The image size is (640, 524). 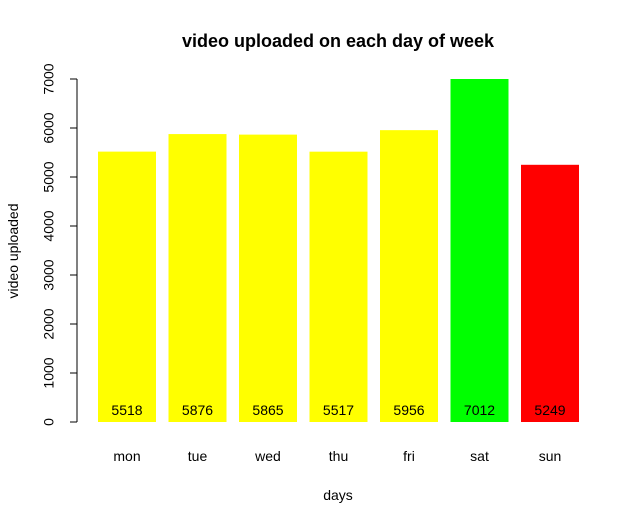 What do you see at coordinates (49, 127) in the screenshot?
I see `y-tick-label: 6000` at bounding box center [49, 127].